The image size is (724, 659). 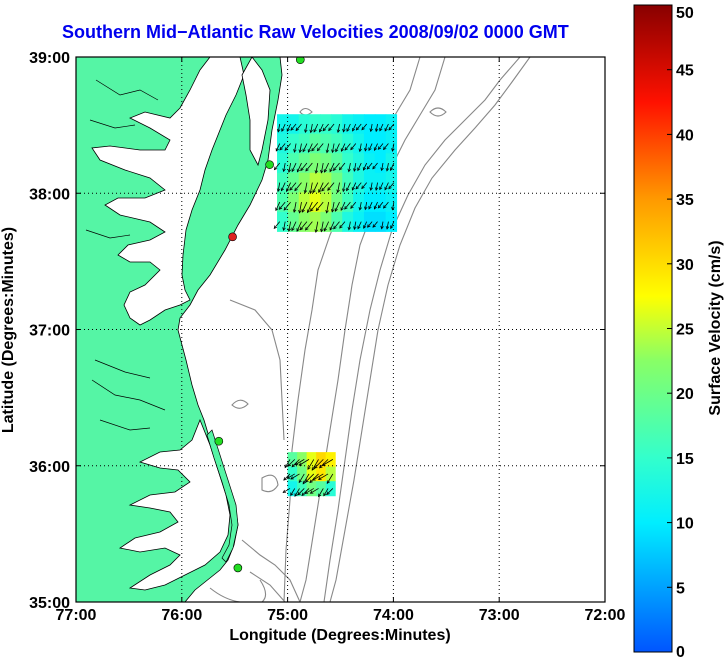 I want to click on velocity-field-north, so click(x=335, y=173).